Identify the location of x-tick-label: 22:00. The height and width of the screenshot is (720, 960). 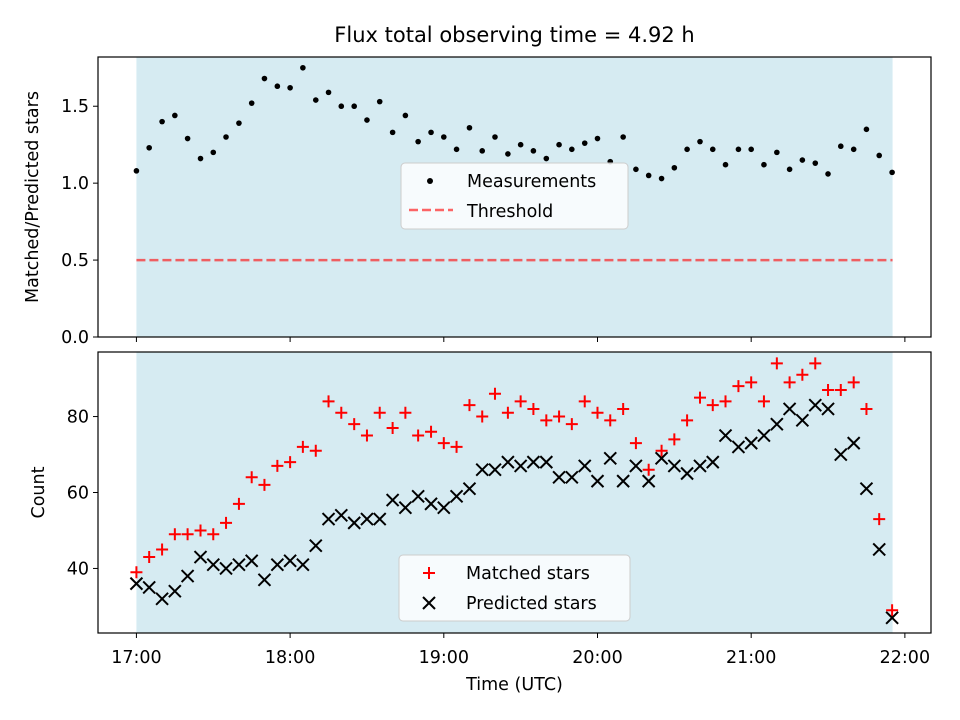
(905, 658).